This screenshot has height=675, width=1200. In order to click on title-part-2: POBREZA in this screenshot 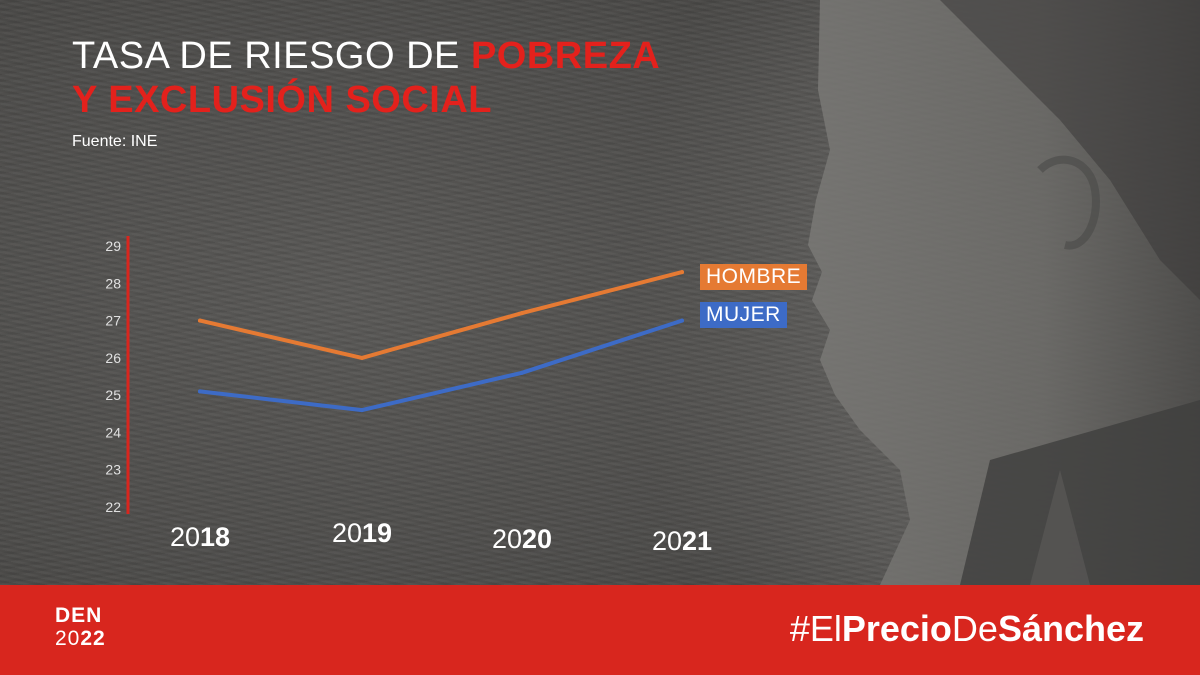, I will do `click(565, 56)`.